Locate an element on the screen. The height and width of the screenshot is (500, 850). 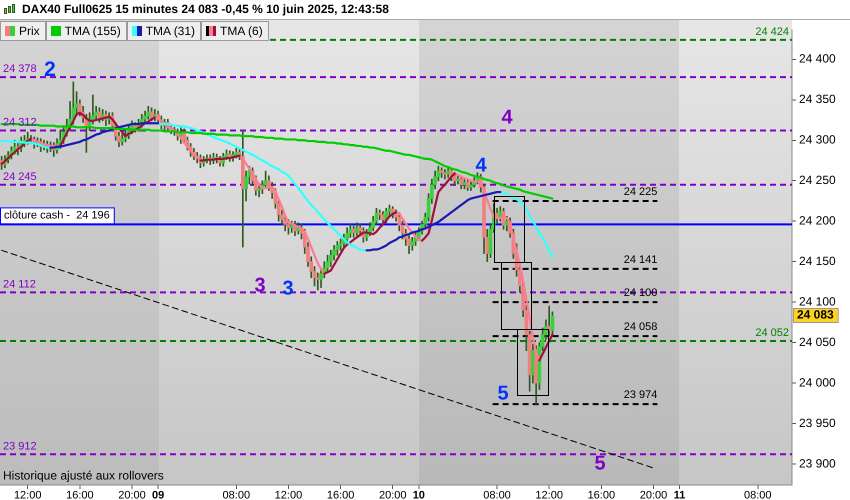
ref-line-label: 23 974 is located at coordinates (641, 395).